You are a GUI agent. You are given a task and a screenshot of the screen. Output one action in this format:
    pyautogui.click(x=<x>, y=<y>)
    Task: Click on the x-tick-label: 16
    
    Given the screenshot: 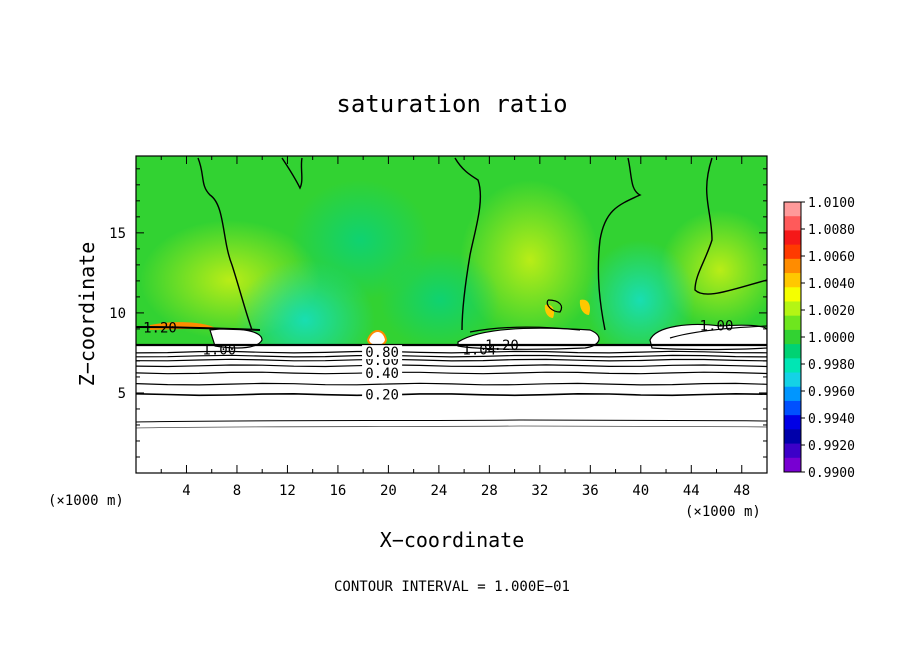 What is the action you would take?
    pyautogui.click(x=337, y=491)
    